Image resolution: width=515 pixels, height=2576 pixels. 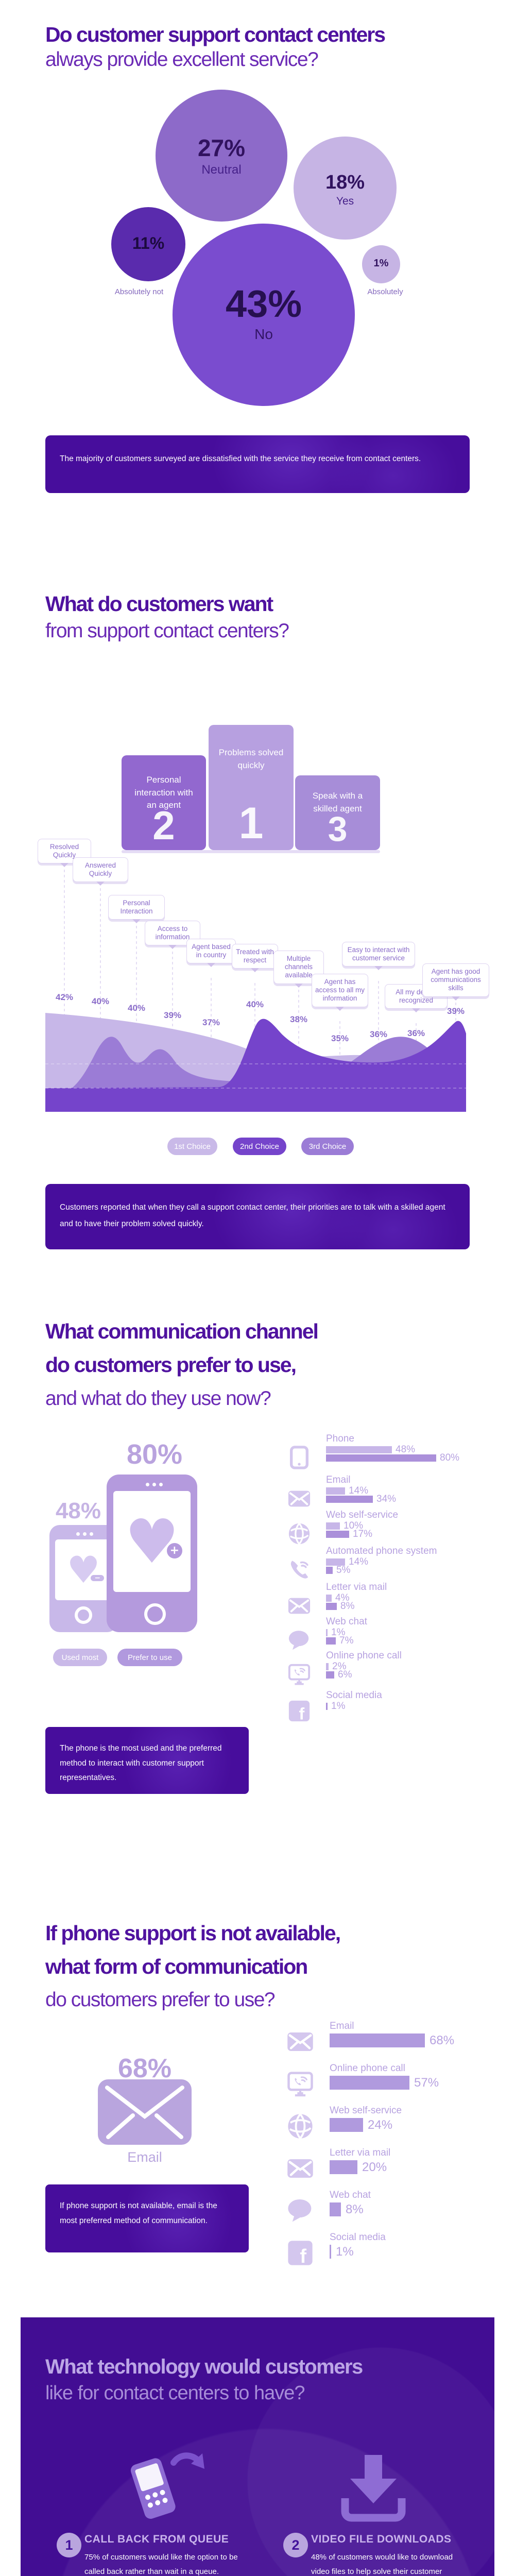 I want to click on priority-callout: Access to information, so click(x=172, y=933).